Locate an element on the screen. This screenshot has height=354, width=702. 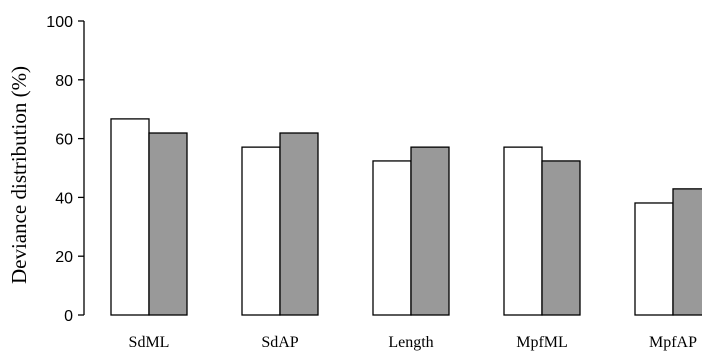
y-tick-label: 40 is located at coordinates (64, 198).